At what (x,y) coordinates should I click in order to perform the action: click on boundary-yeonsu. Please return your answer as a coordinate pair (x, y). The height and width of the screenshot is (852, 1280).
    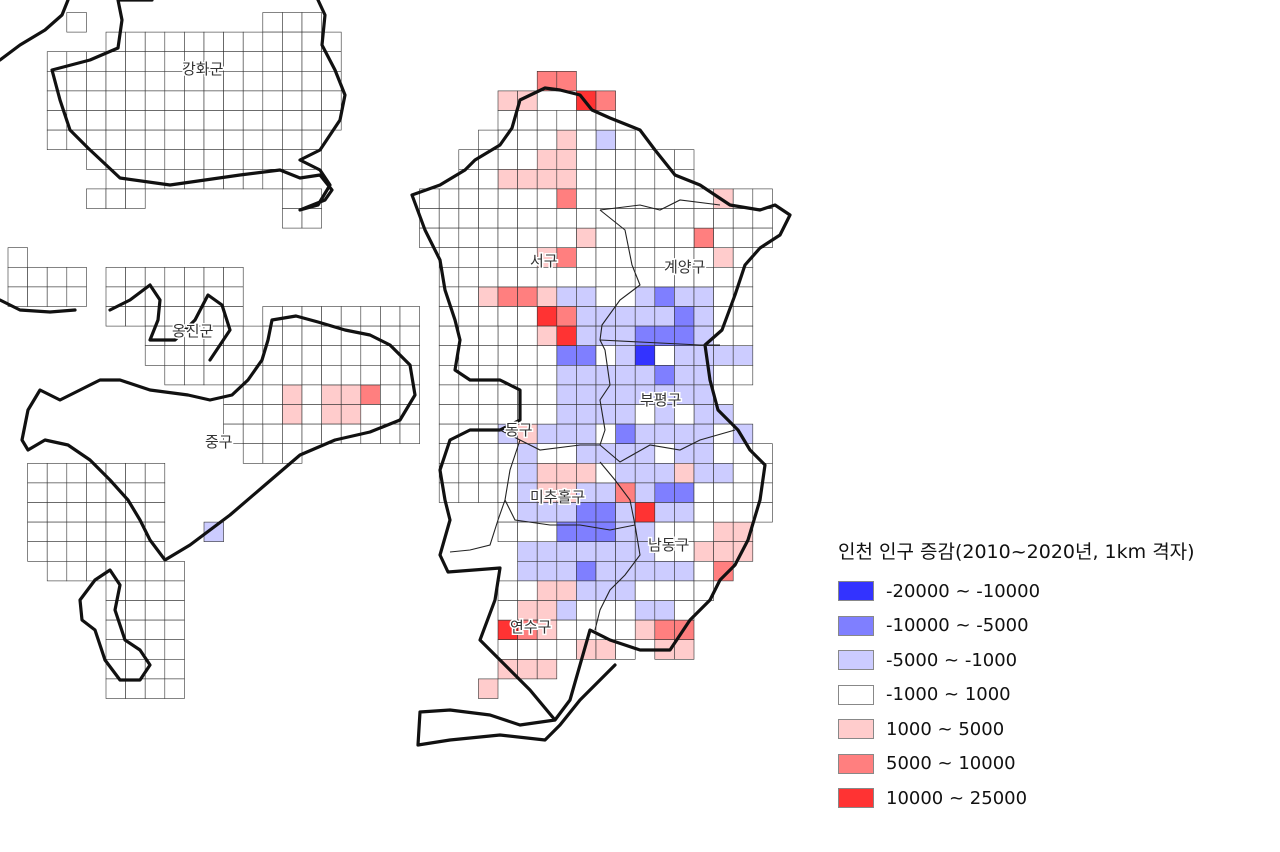
    Looking at the image, I should click on (617, 577).